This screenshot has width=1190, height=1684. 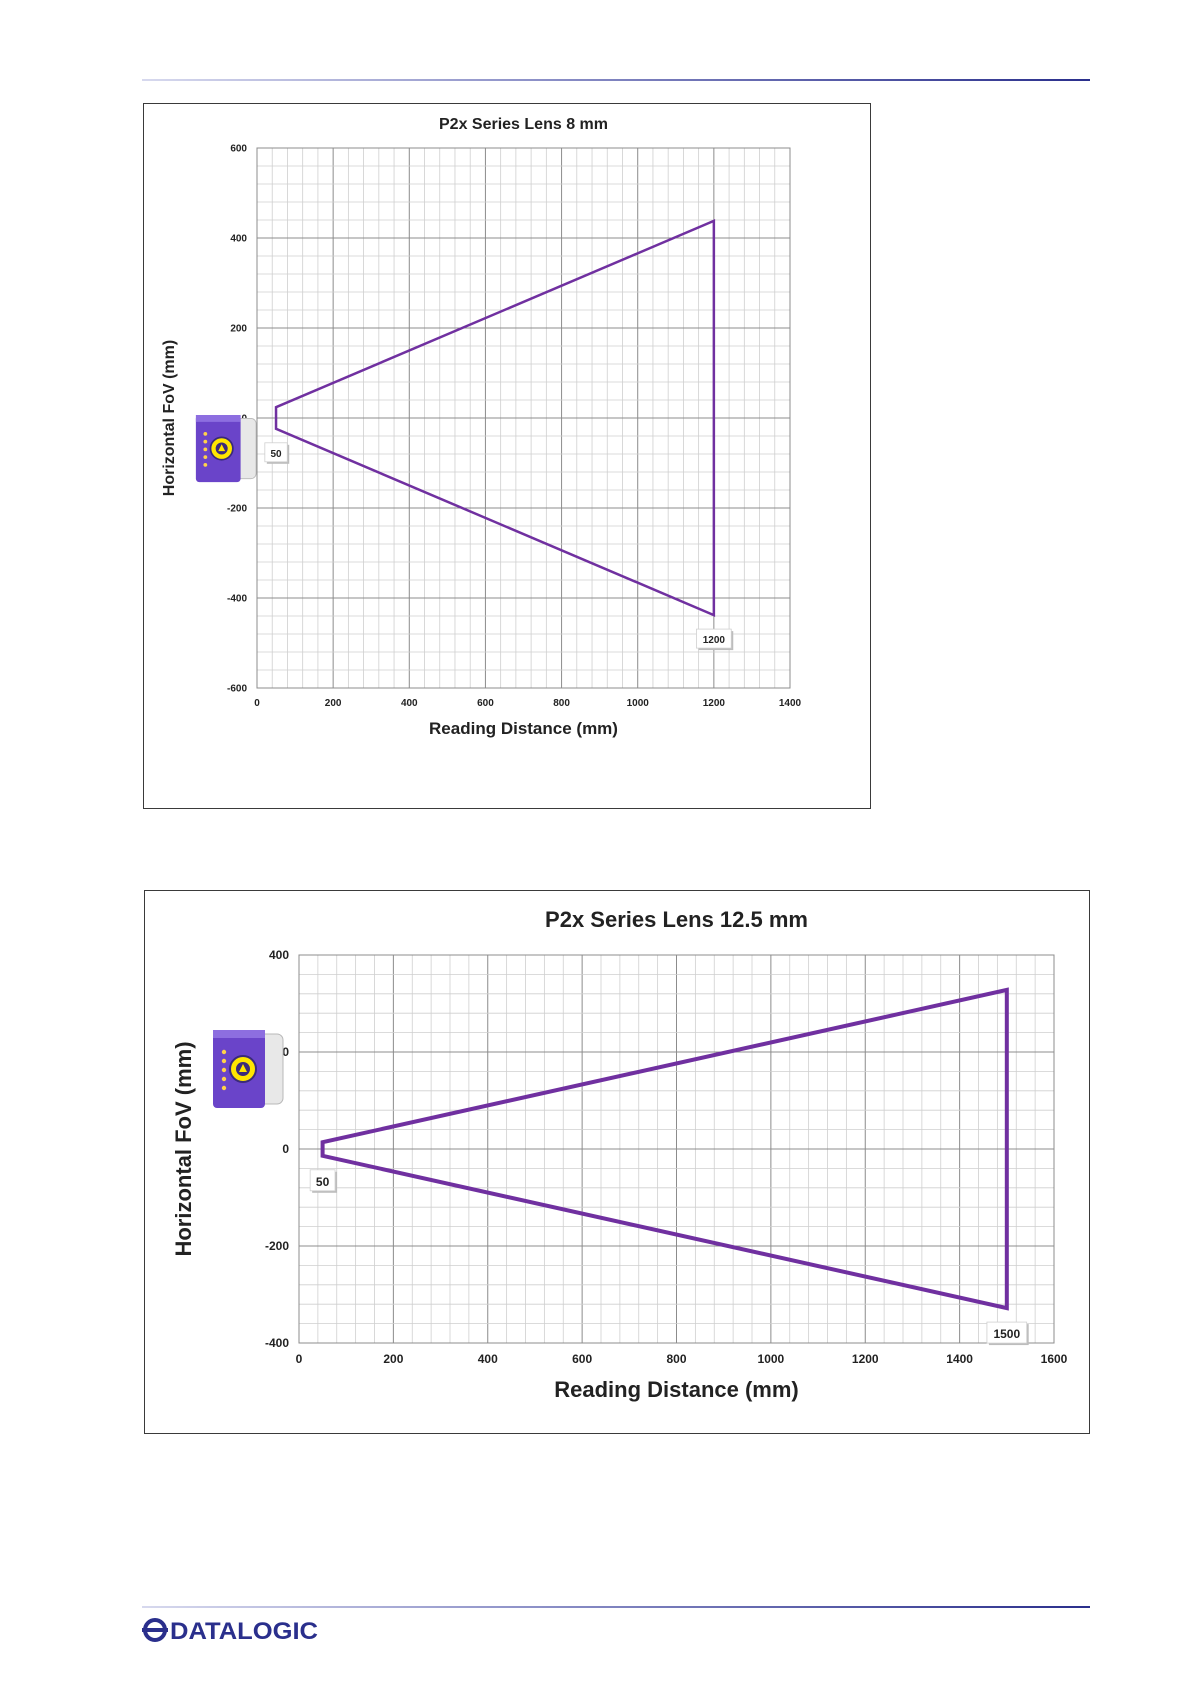 What do you see at coordinates (616, 80) in the screenshot?
I see `header-rule` at bounding box center [616, 80].